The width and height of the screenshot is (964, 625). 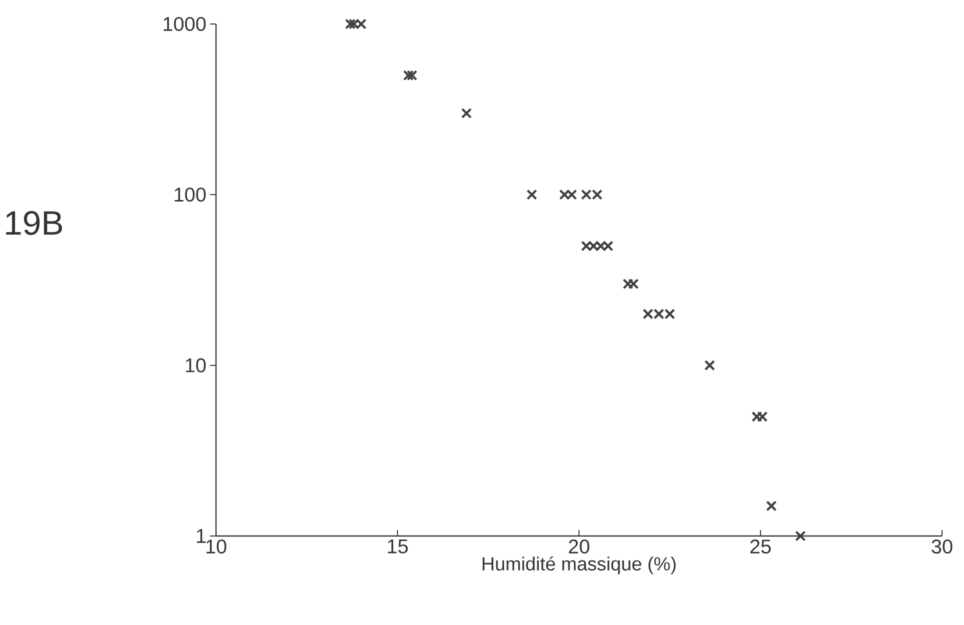 What do you see at coordinates (34, 222) in the screenshot?
I see `text: 19B` at bounding box center [34, 222].